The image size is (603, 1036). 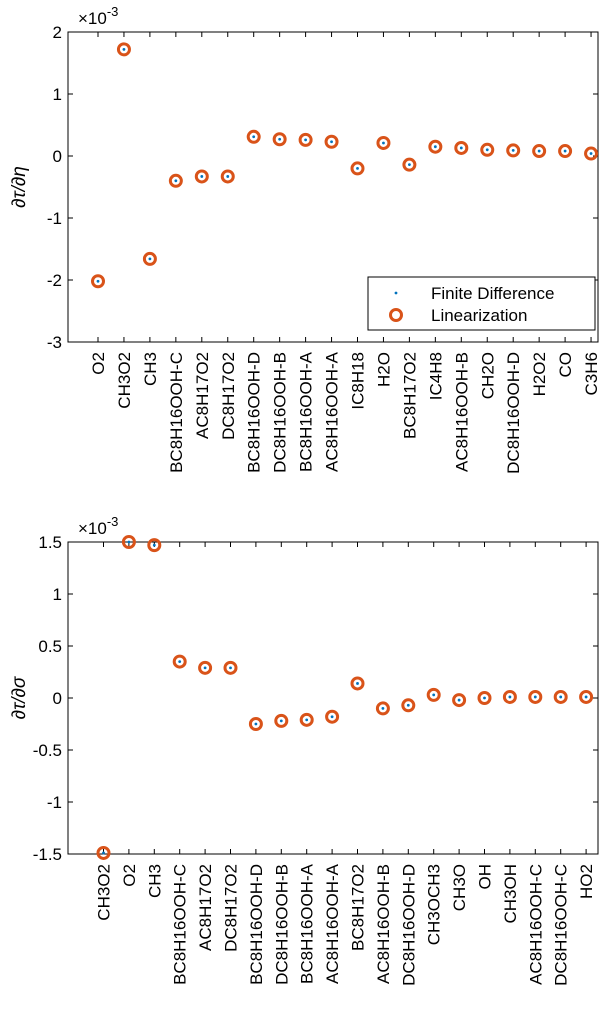 I want to click on x-tick-label: AC8H16OOH-A, so click(x=332, y=923).